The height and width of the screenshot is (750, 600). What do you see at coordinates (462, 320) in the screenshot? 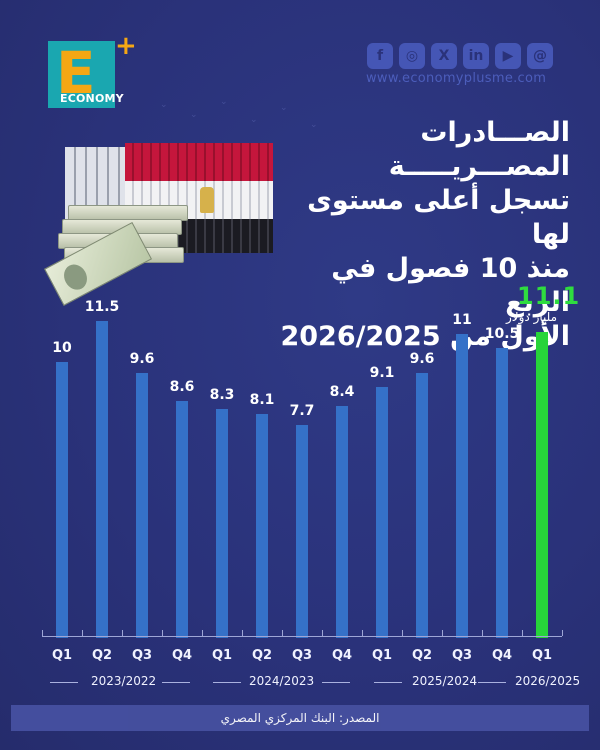
I see `bar-value-label: 11` at bounding box center [462, 320].